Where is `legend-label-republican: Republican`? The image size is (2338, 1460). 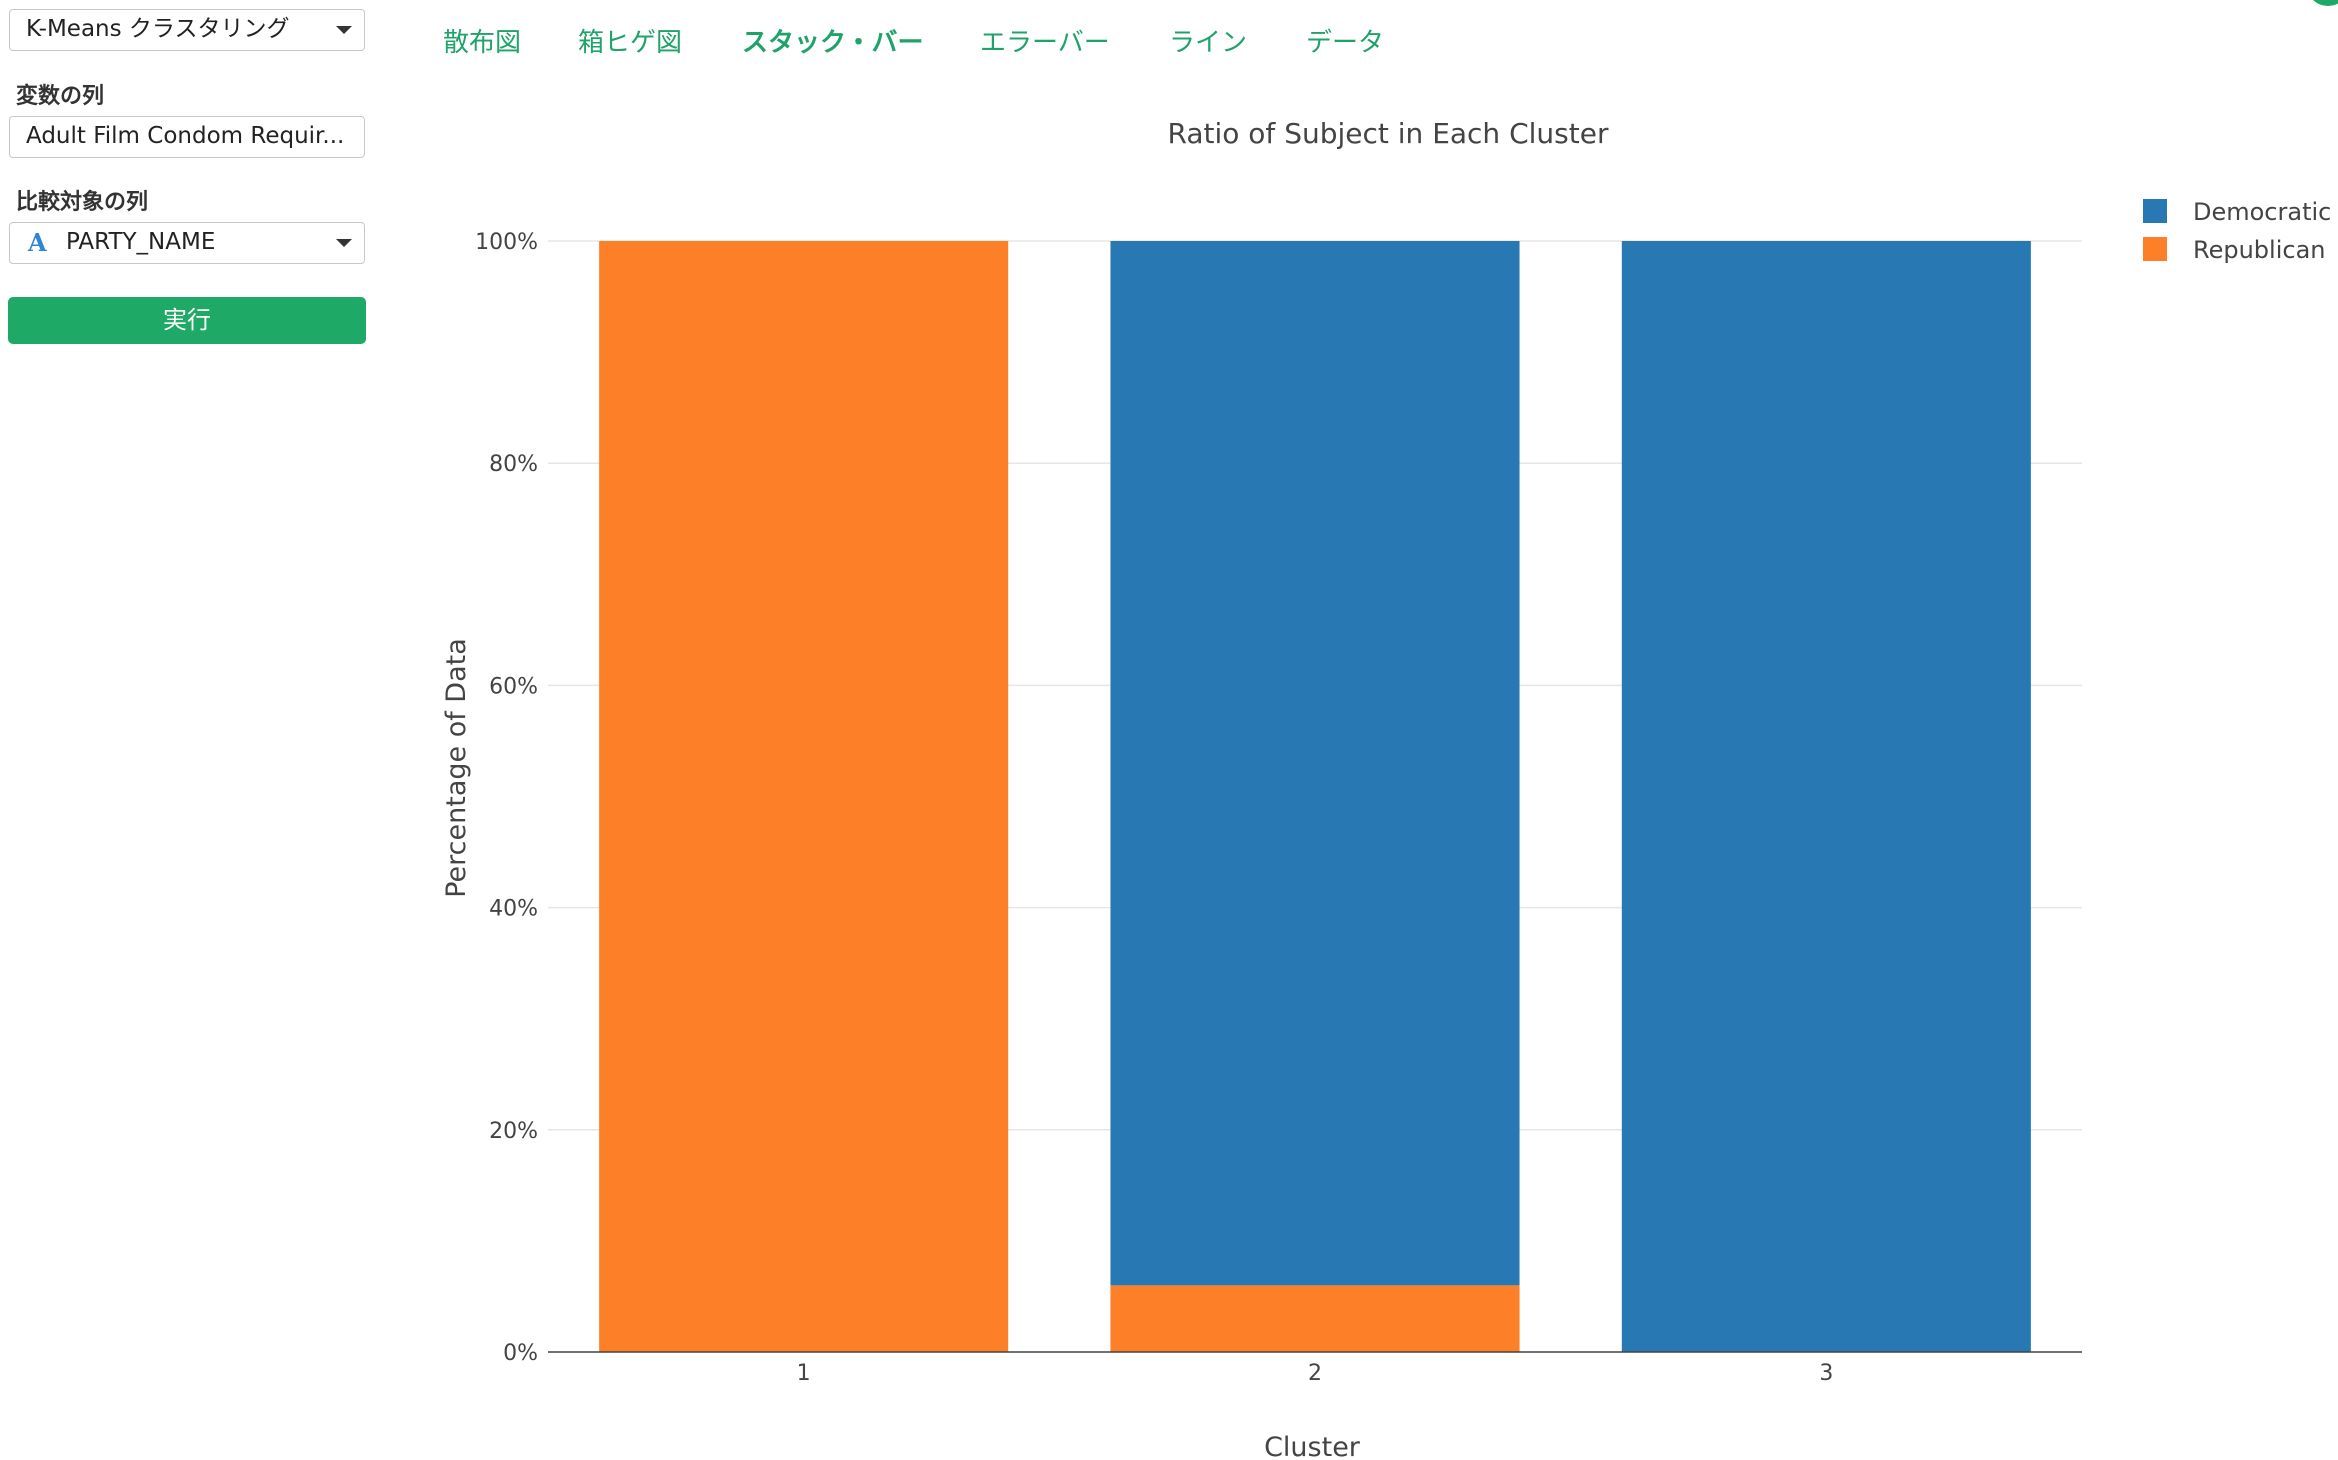
legend-label-republican: Republican is located at coordinates (2259, 250).